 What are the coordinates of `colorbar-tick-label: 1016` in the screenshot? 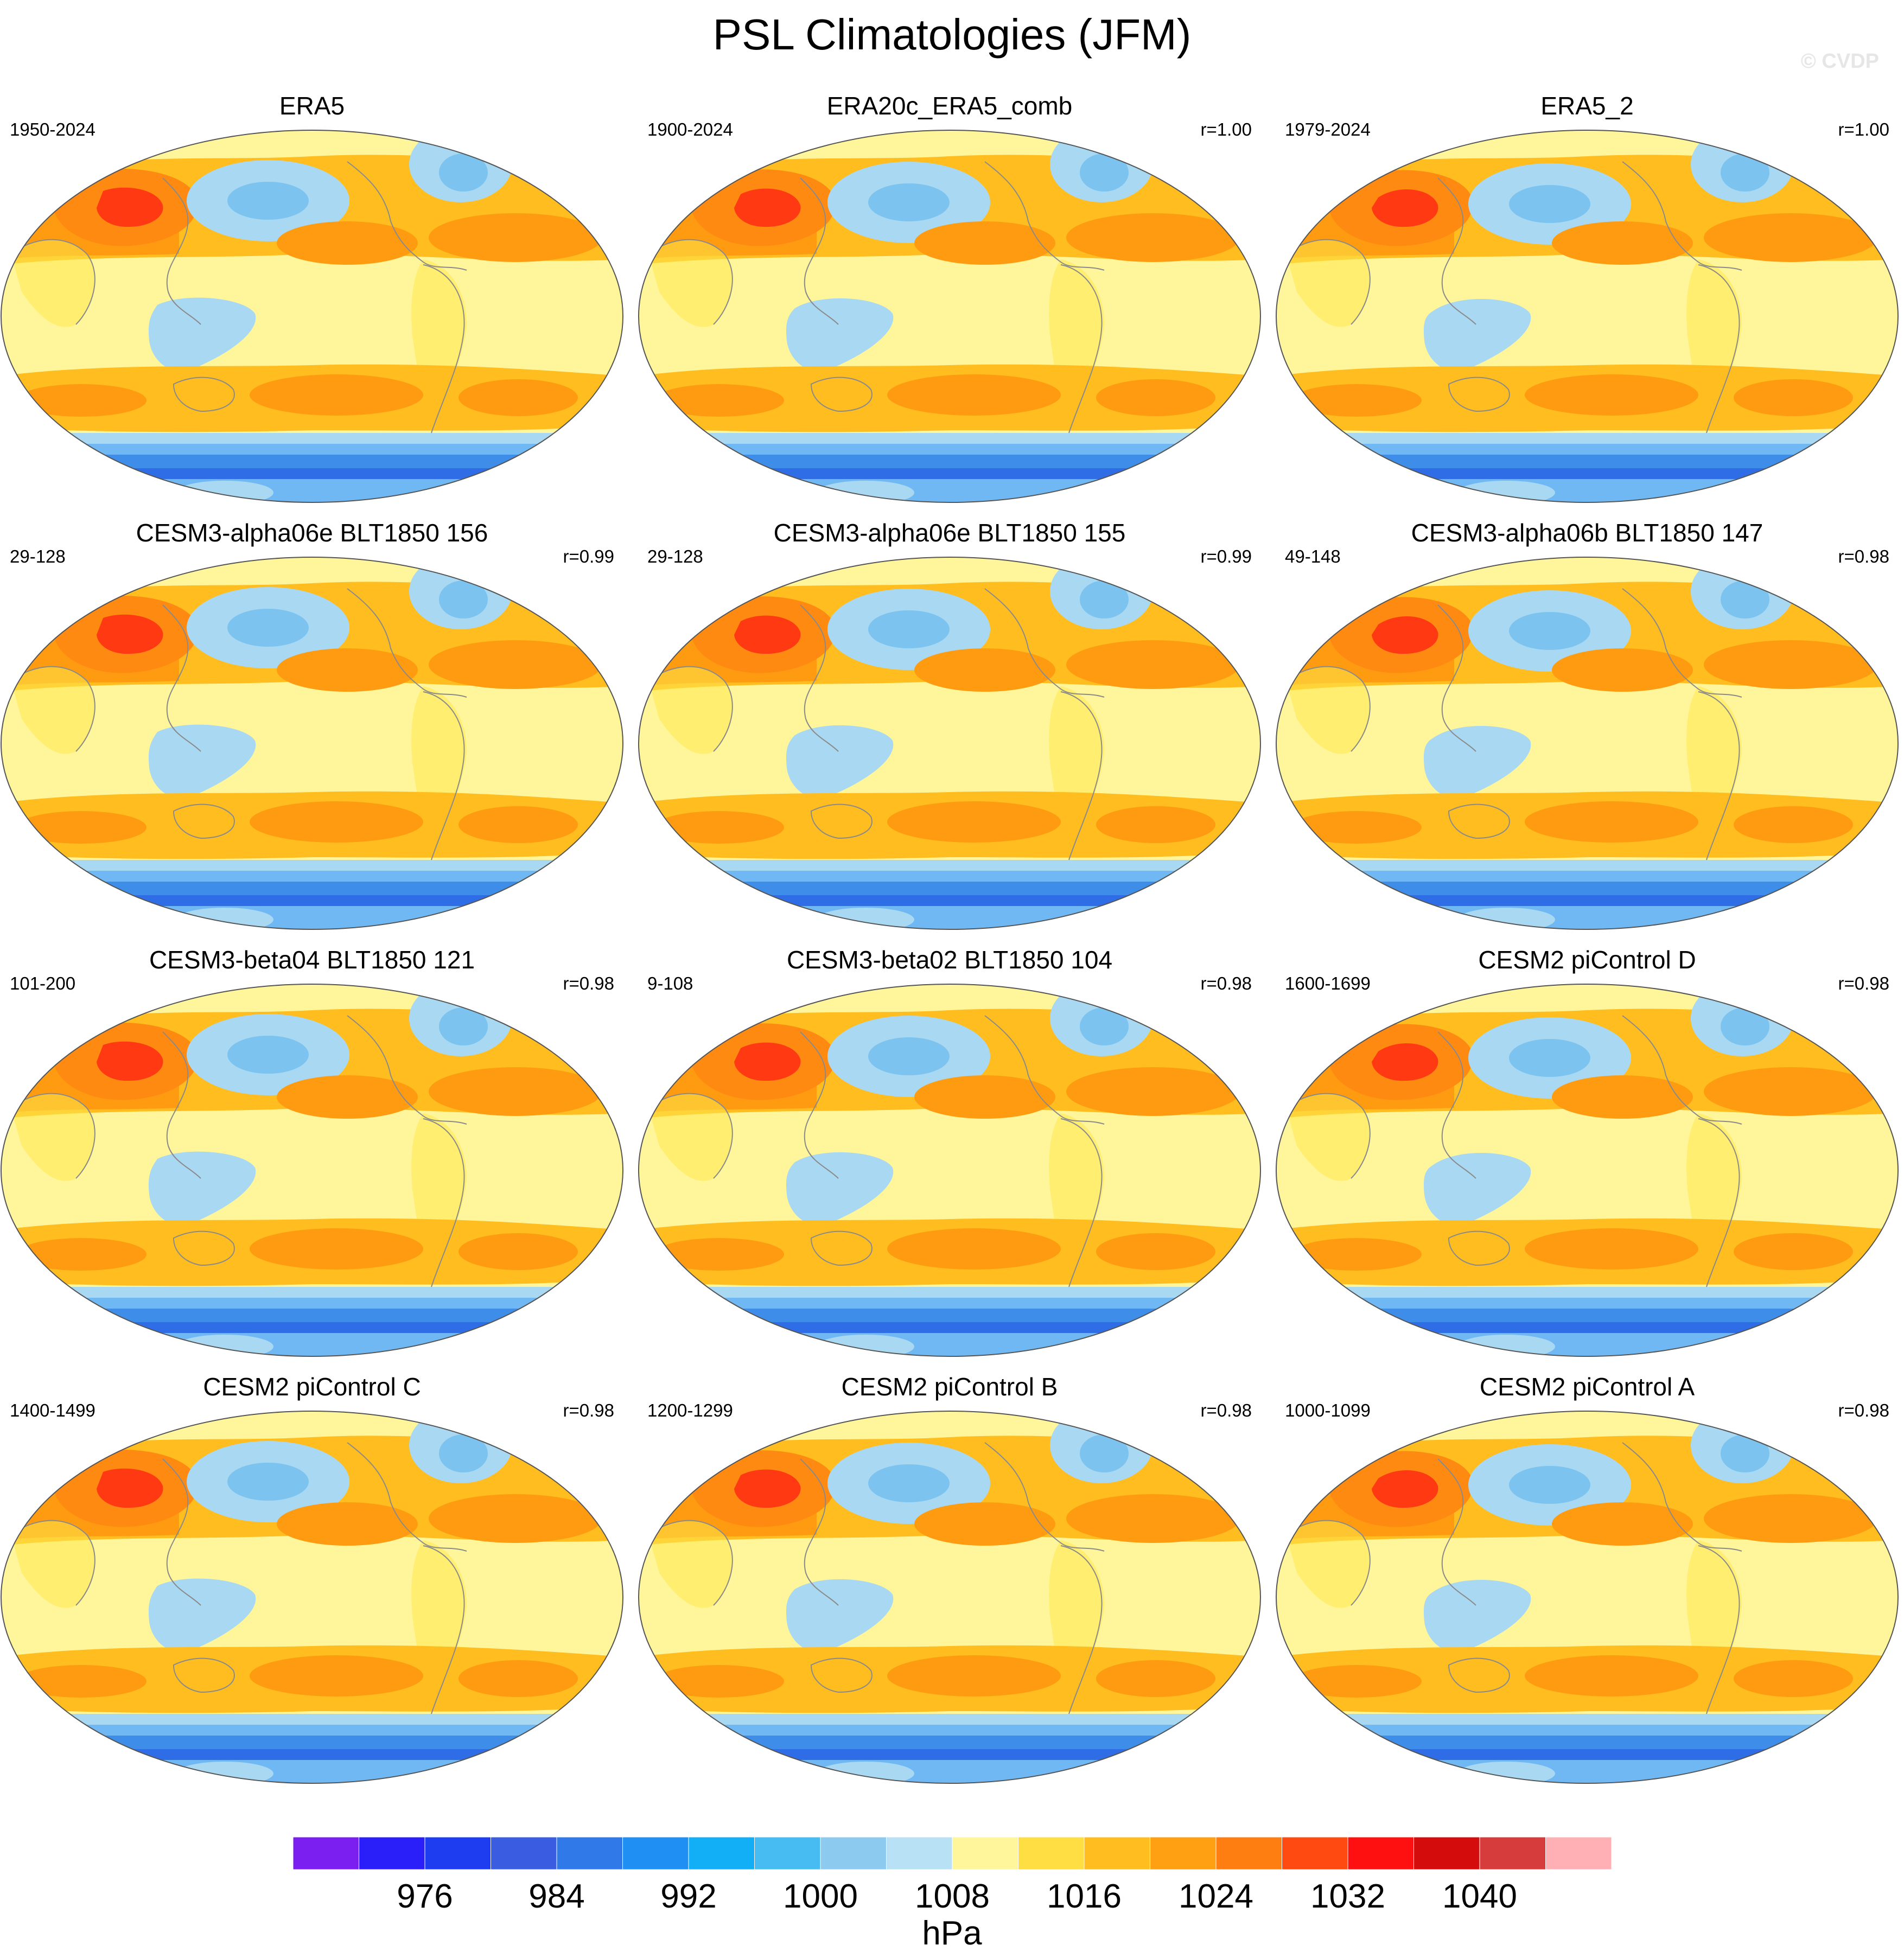 It's located at (1084, 1897).